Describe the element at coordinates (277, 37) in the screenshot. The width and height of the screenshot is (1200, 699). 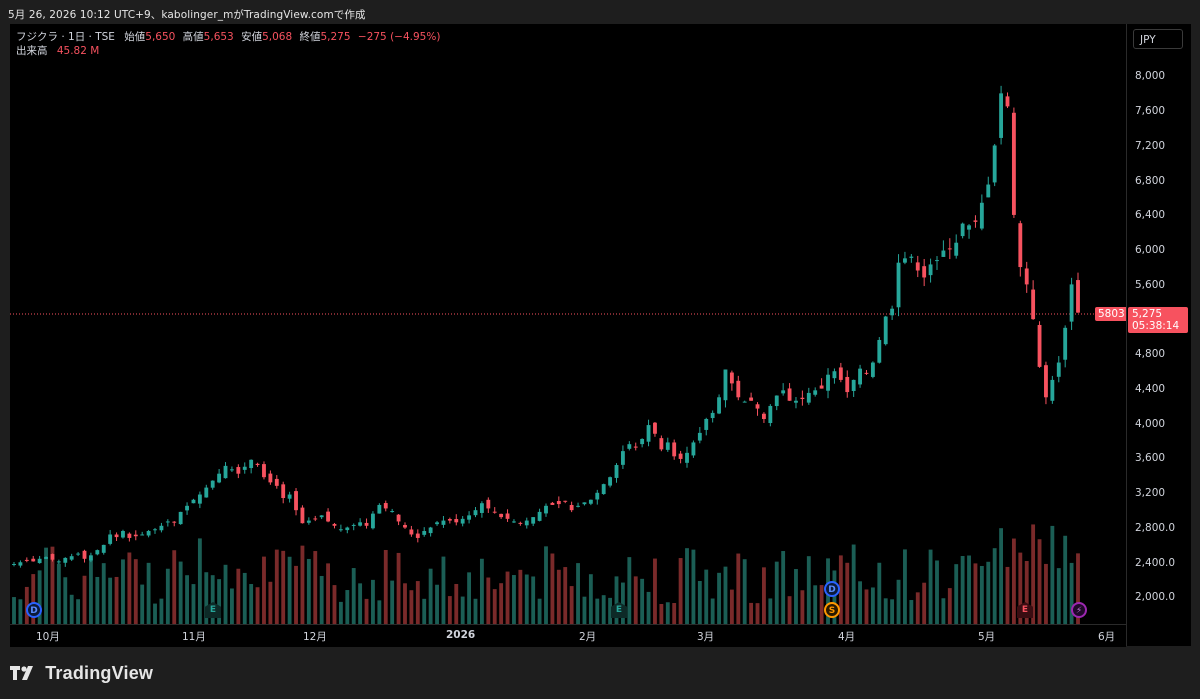
I see `legend-low: 5,068` at that location.